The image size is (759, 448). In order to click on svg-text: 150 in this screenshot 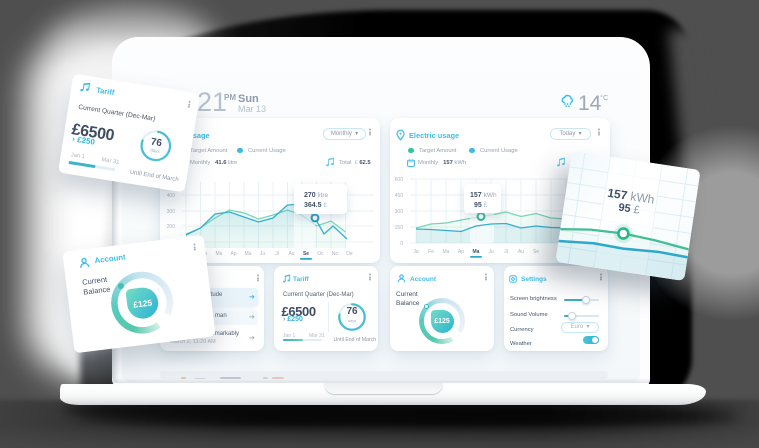, I will do `click(399, 228)`.